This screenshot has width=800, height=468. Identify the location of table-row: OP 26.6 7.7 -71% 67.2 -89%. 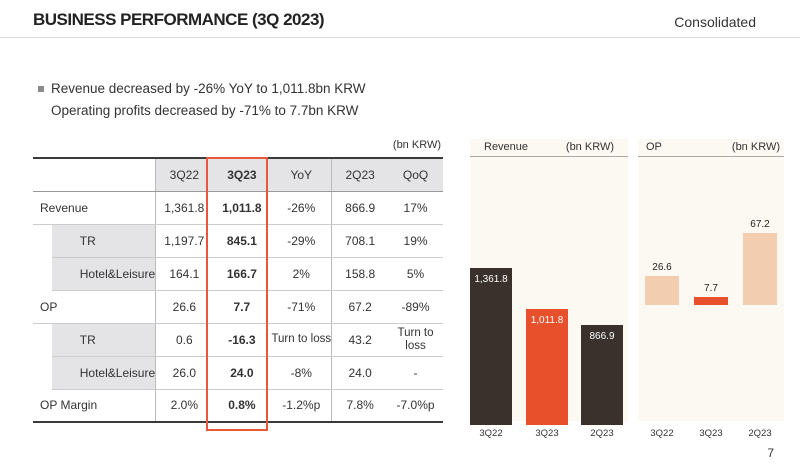
(238, 307).